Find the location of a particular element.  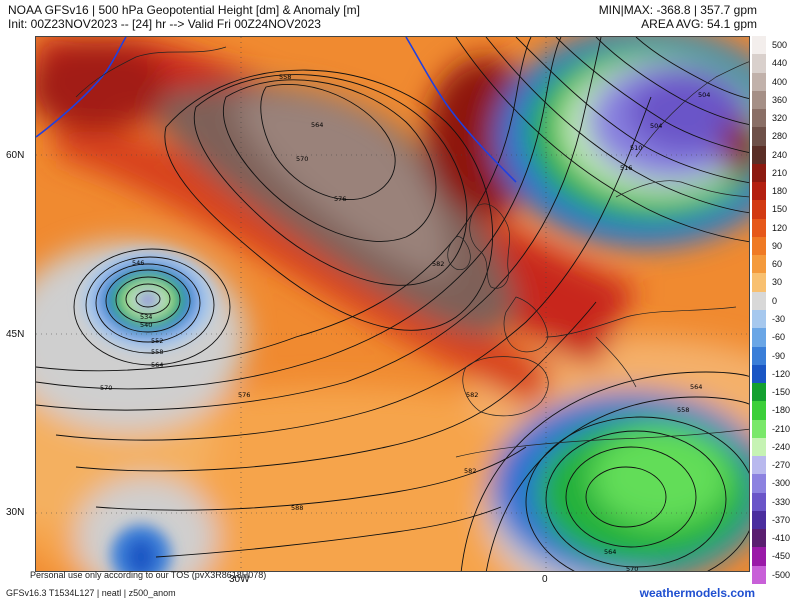

contour-label: 588 is located at coordinates (297, 508).